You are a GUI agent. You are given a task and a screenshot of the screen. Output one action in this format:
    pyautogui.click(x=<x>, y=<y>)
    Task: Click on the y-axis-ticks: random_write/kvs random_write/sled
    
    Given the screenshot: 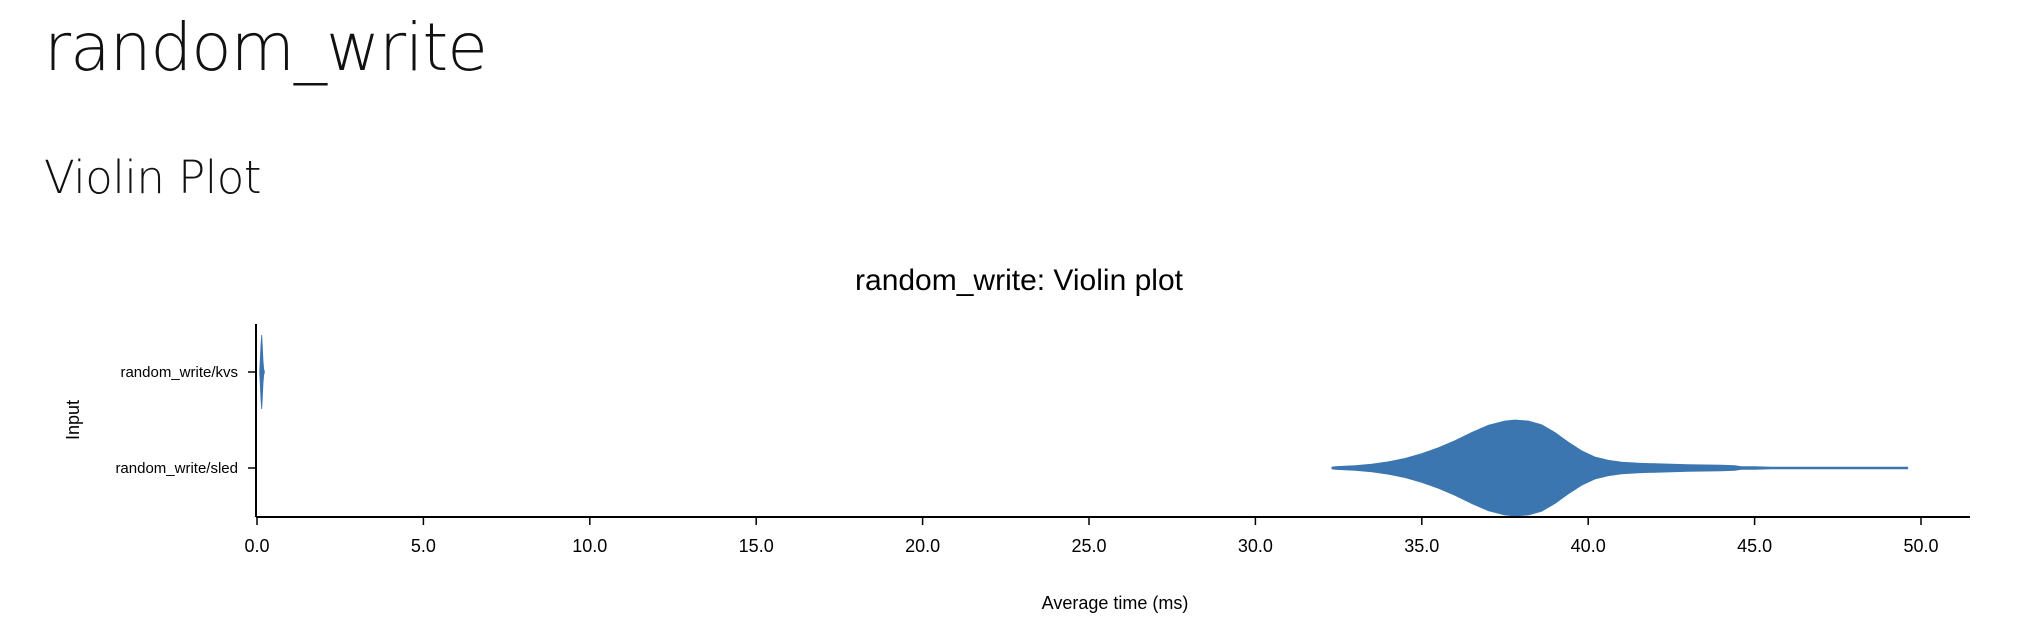 What is the action you would take?
    pyautogui.click(x=185, y=420)
    